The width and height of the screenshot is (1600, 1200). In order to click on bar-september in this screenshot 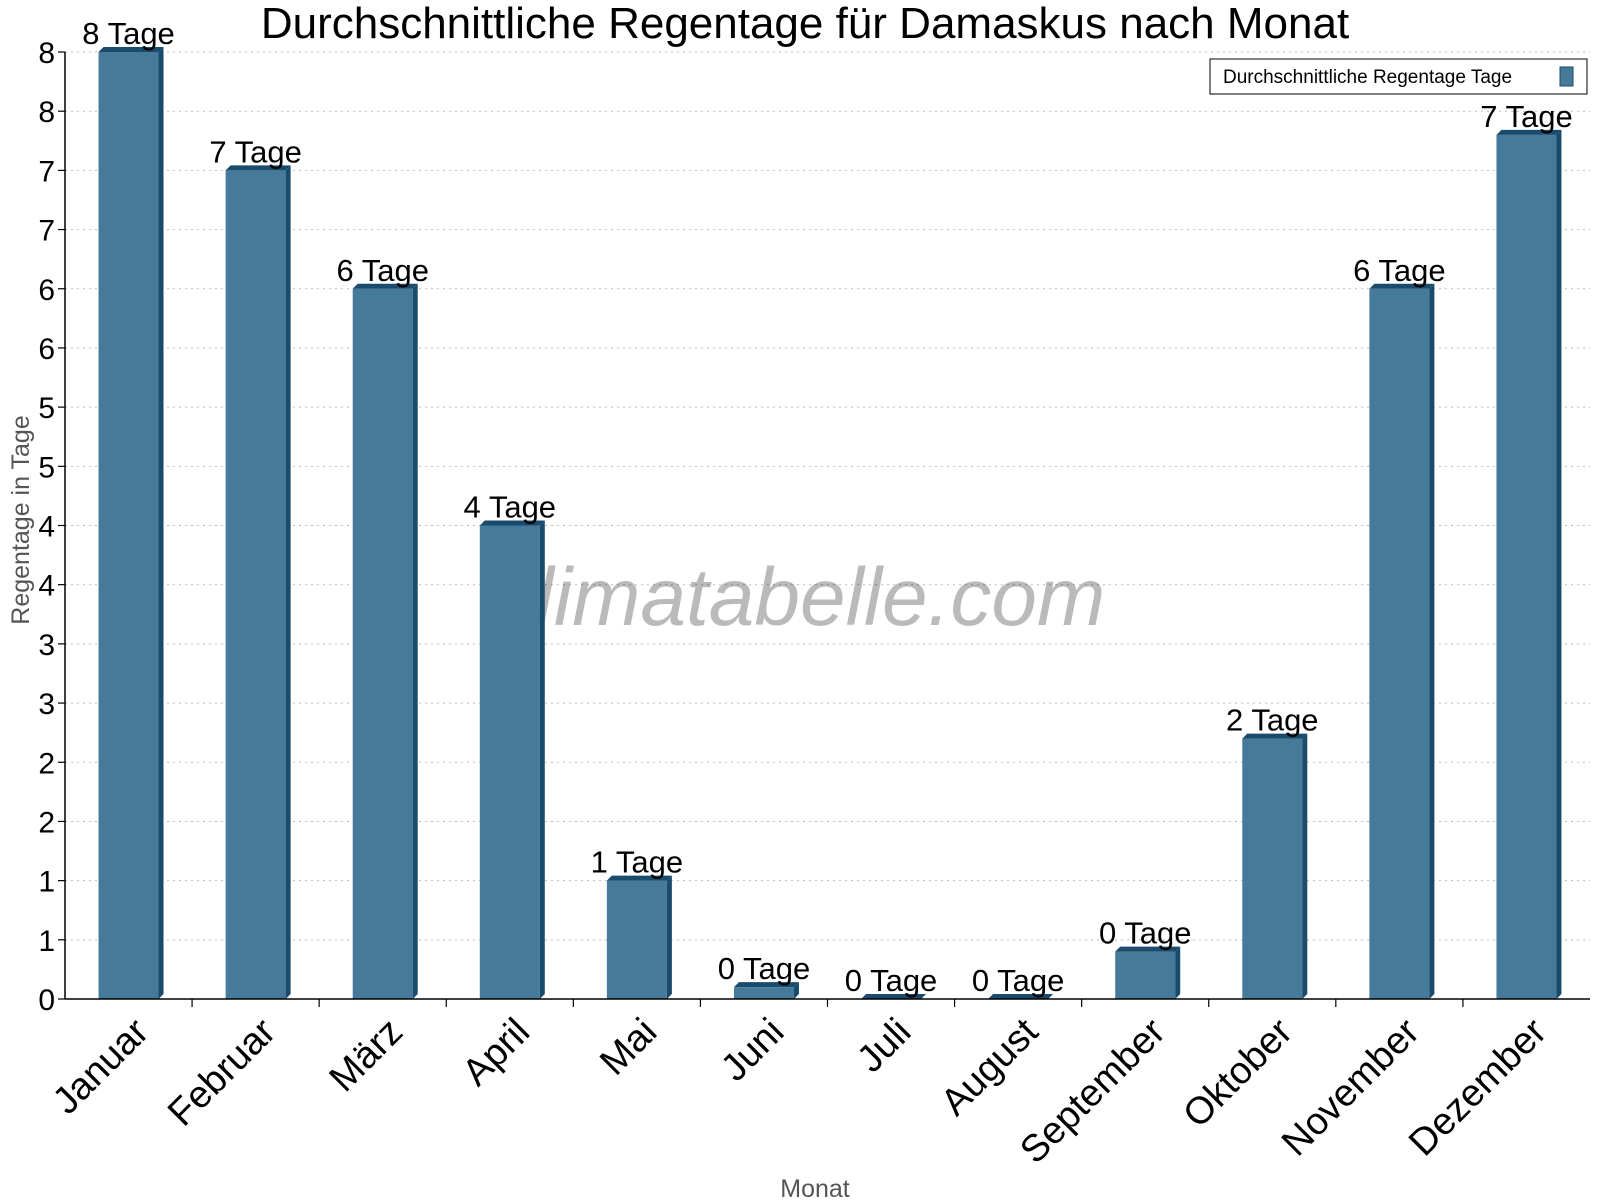, I will do `click(1145, 975)`.